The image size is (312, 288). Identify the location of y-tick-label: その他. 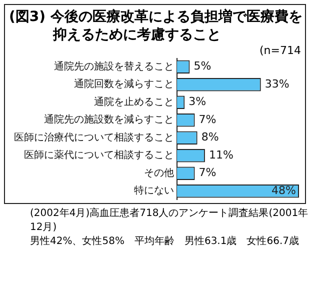
(159, 172).